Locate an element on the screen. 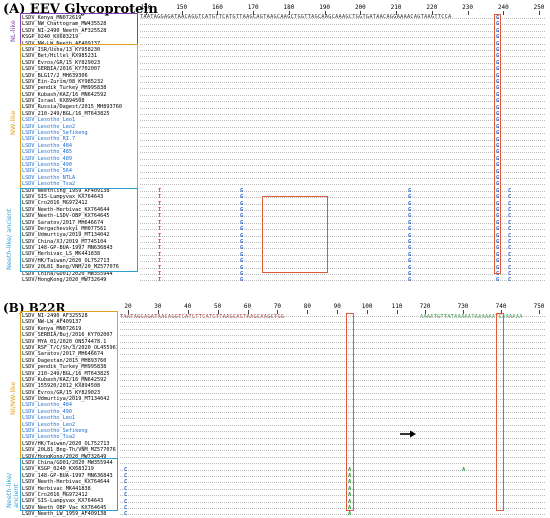 This screenshot has height=518, width=550. sequence-name: LSDV_NI-2490_Neeth_AF325528 is located at coordinates (64, 30).